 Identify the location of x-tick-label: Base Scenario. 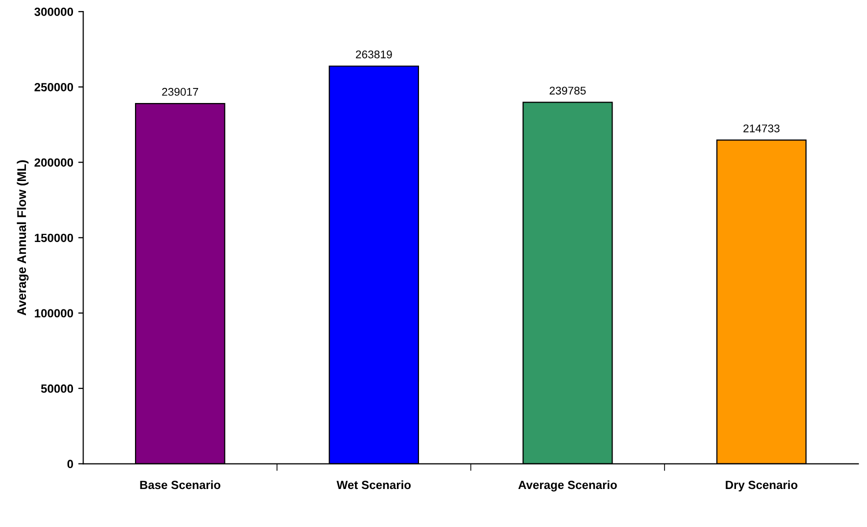
(180, 485).